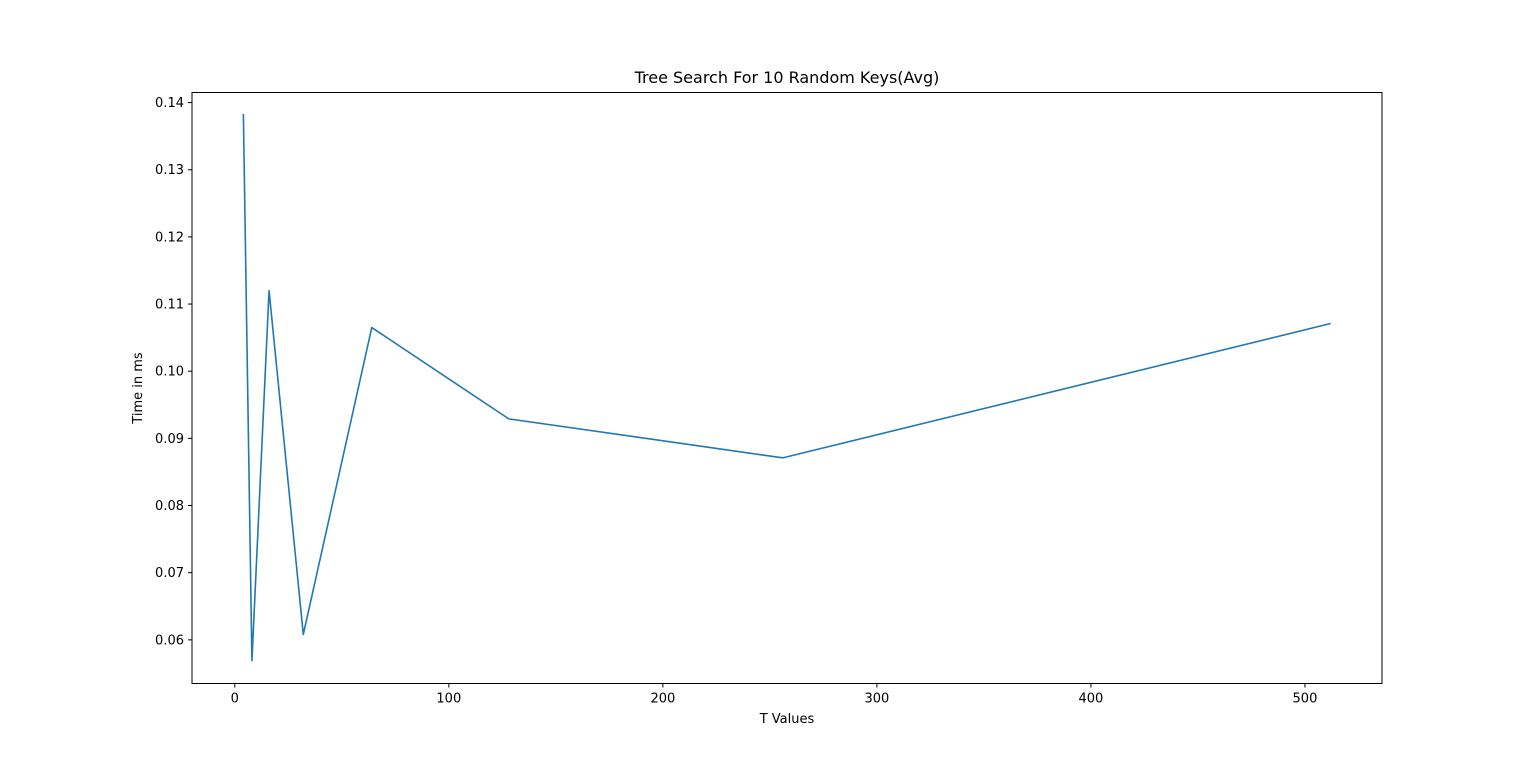  Describe the element at coordinates (169, 103) in the screenshot. I see `y-tick-label: 0.14` at that location.